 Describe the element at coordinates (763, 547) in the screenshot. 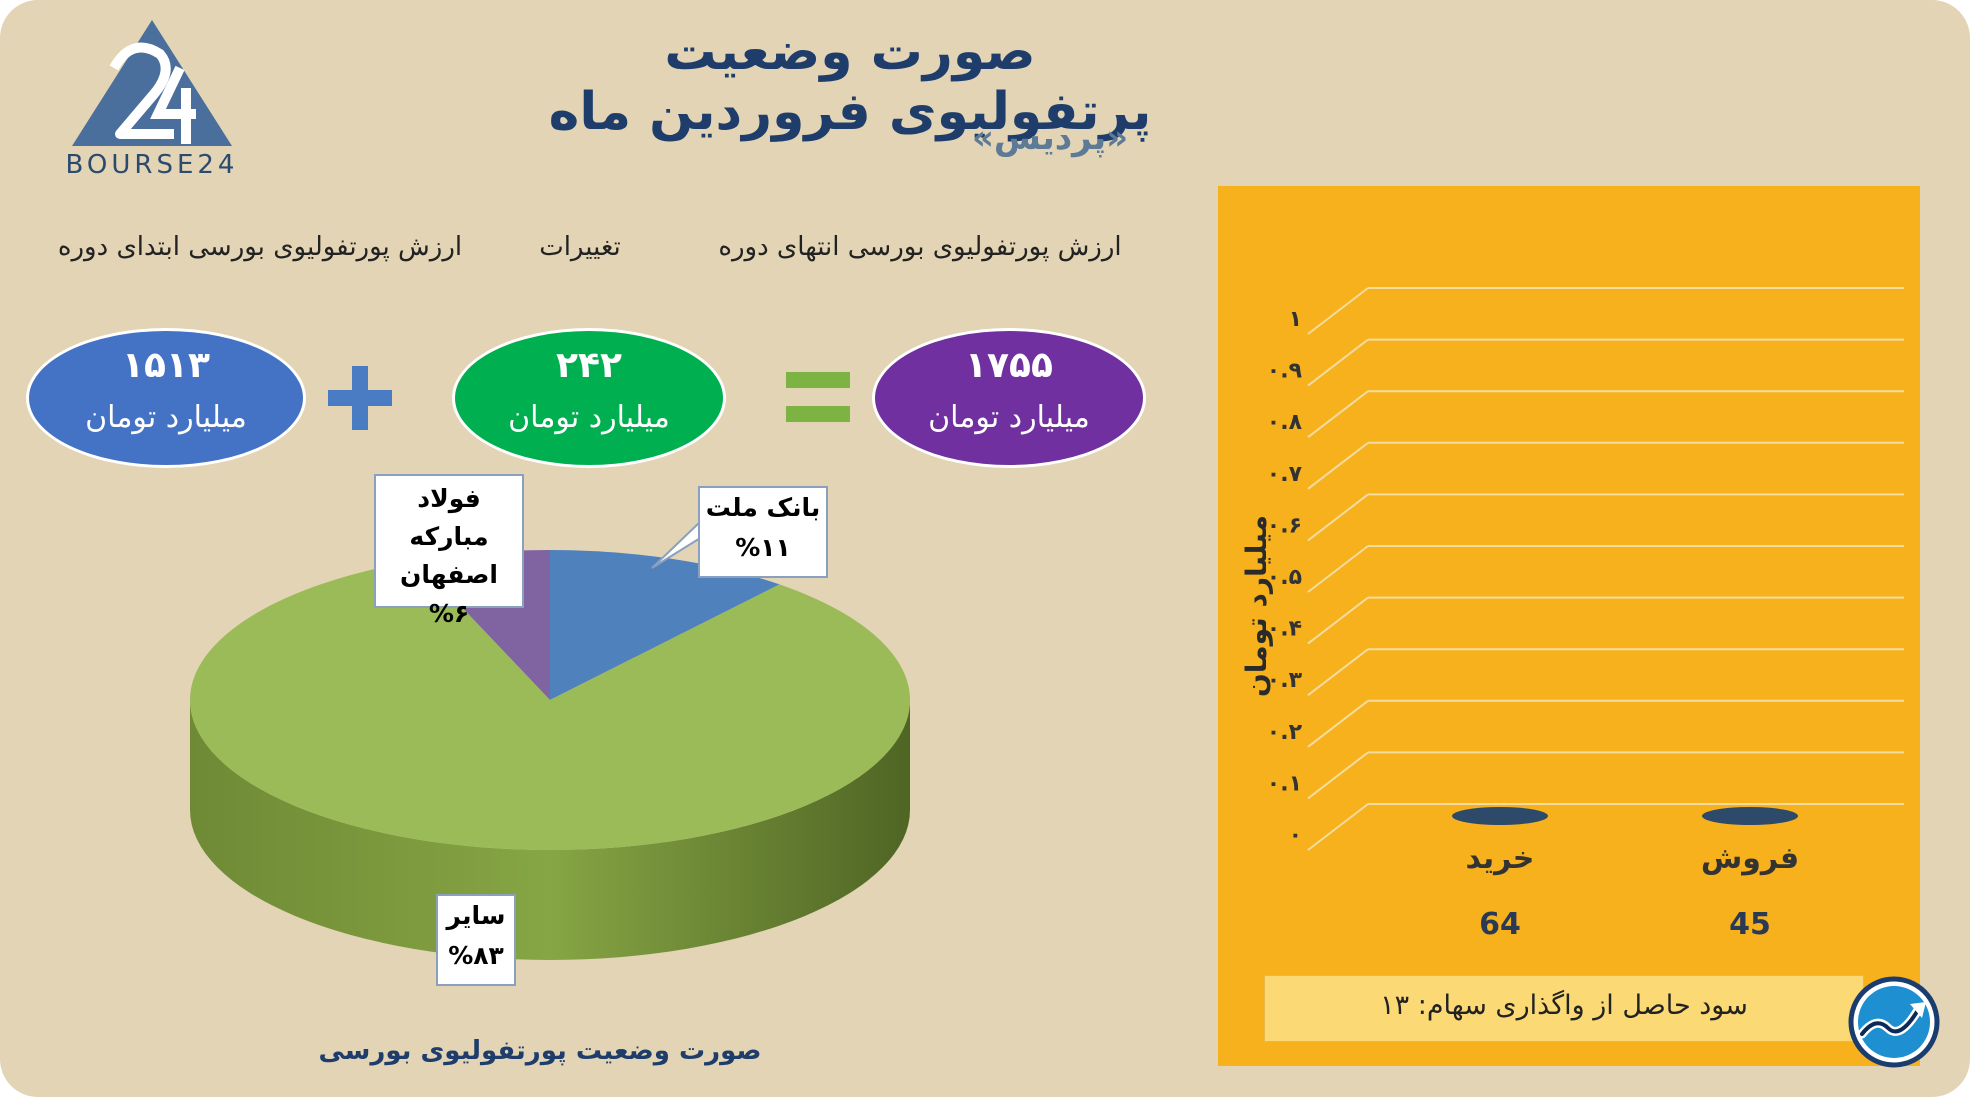

I see `slice-label-value: %۱۱` at that location.